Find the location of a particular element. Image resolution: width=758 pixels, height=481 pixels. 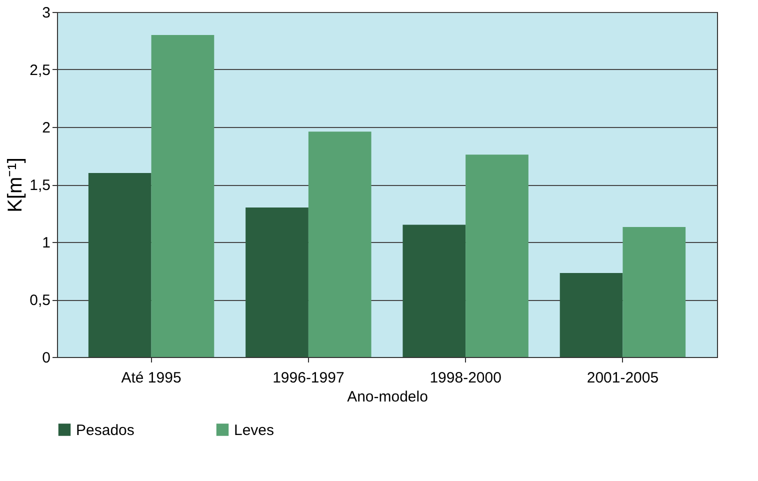

x-axis-title: Ano-modelo is located at coordinates (387, 397).